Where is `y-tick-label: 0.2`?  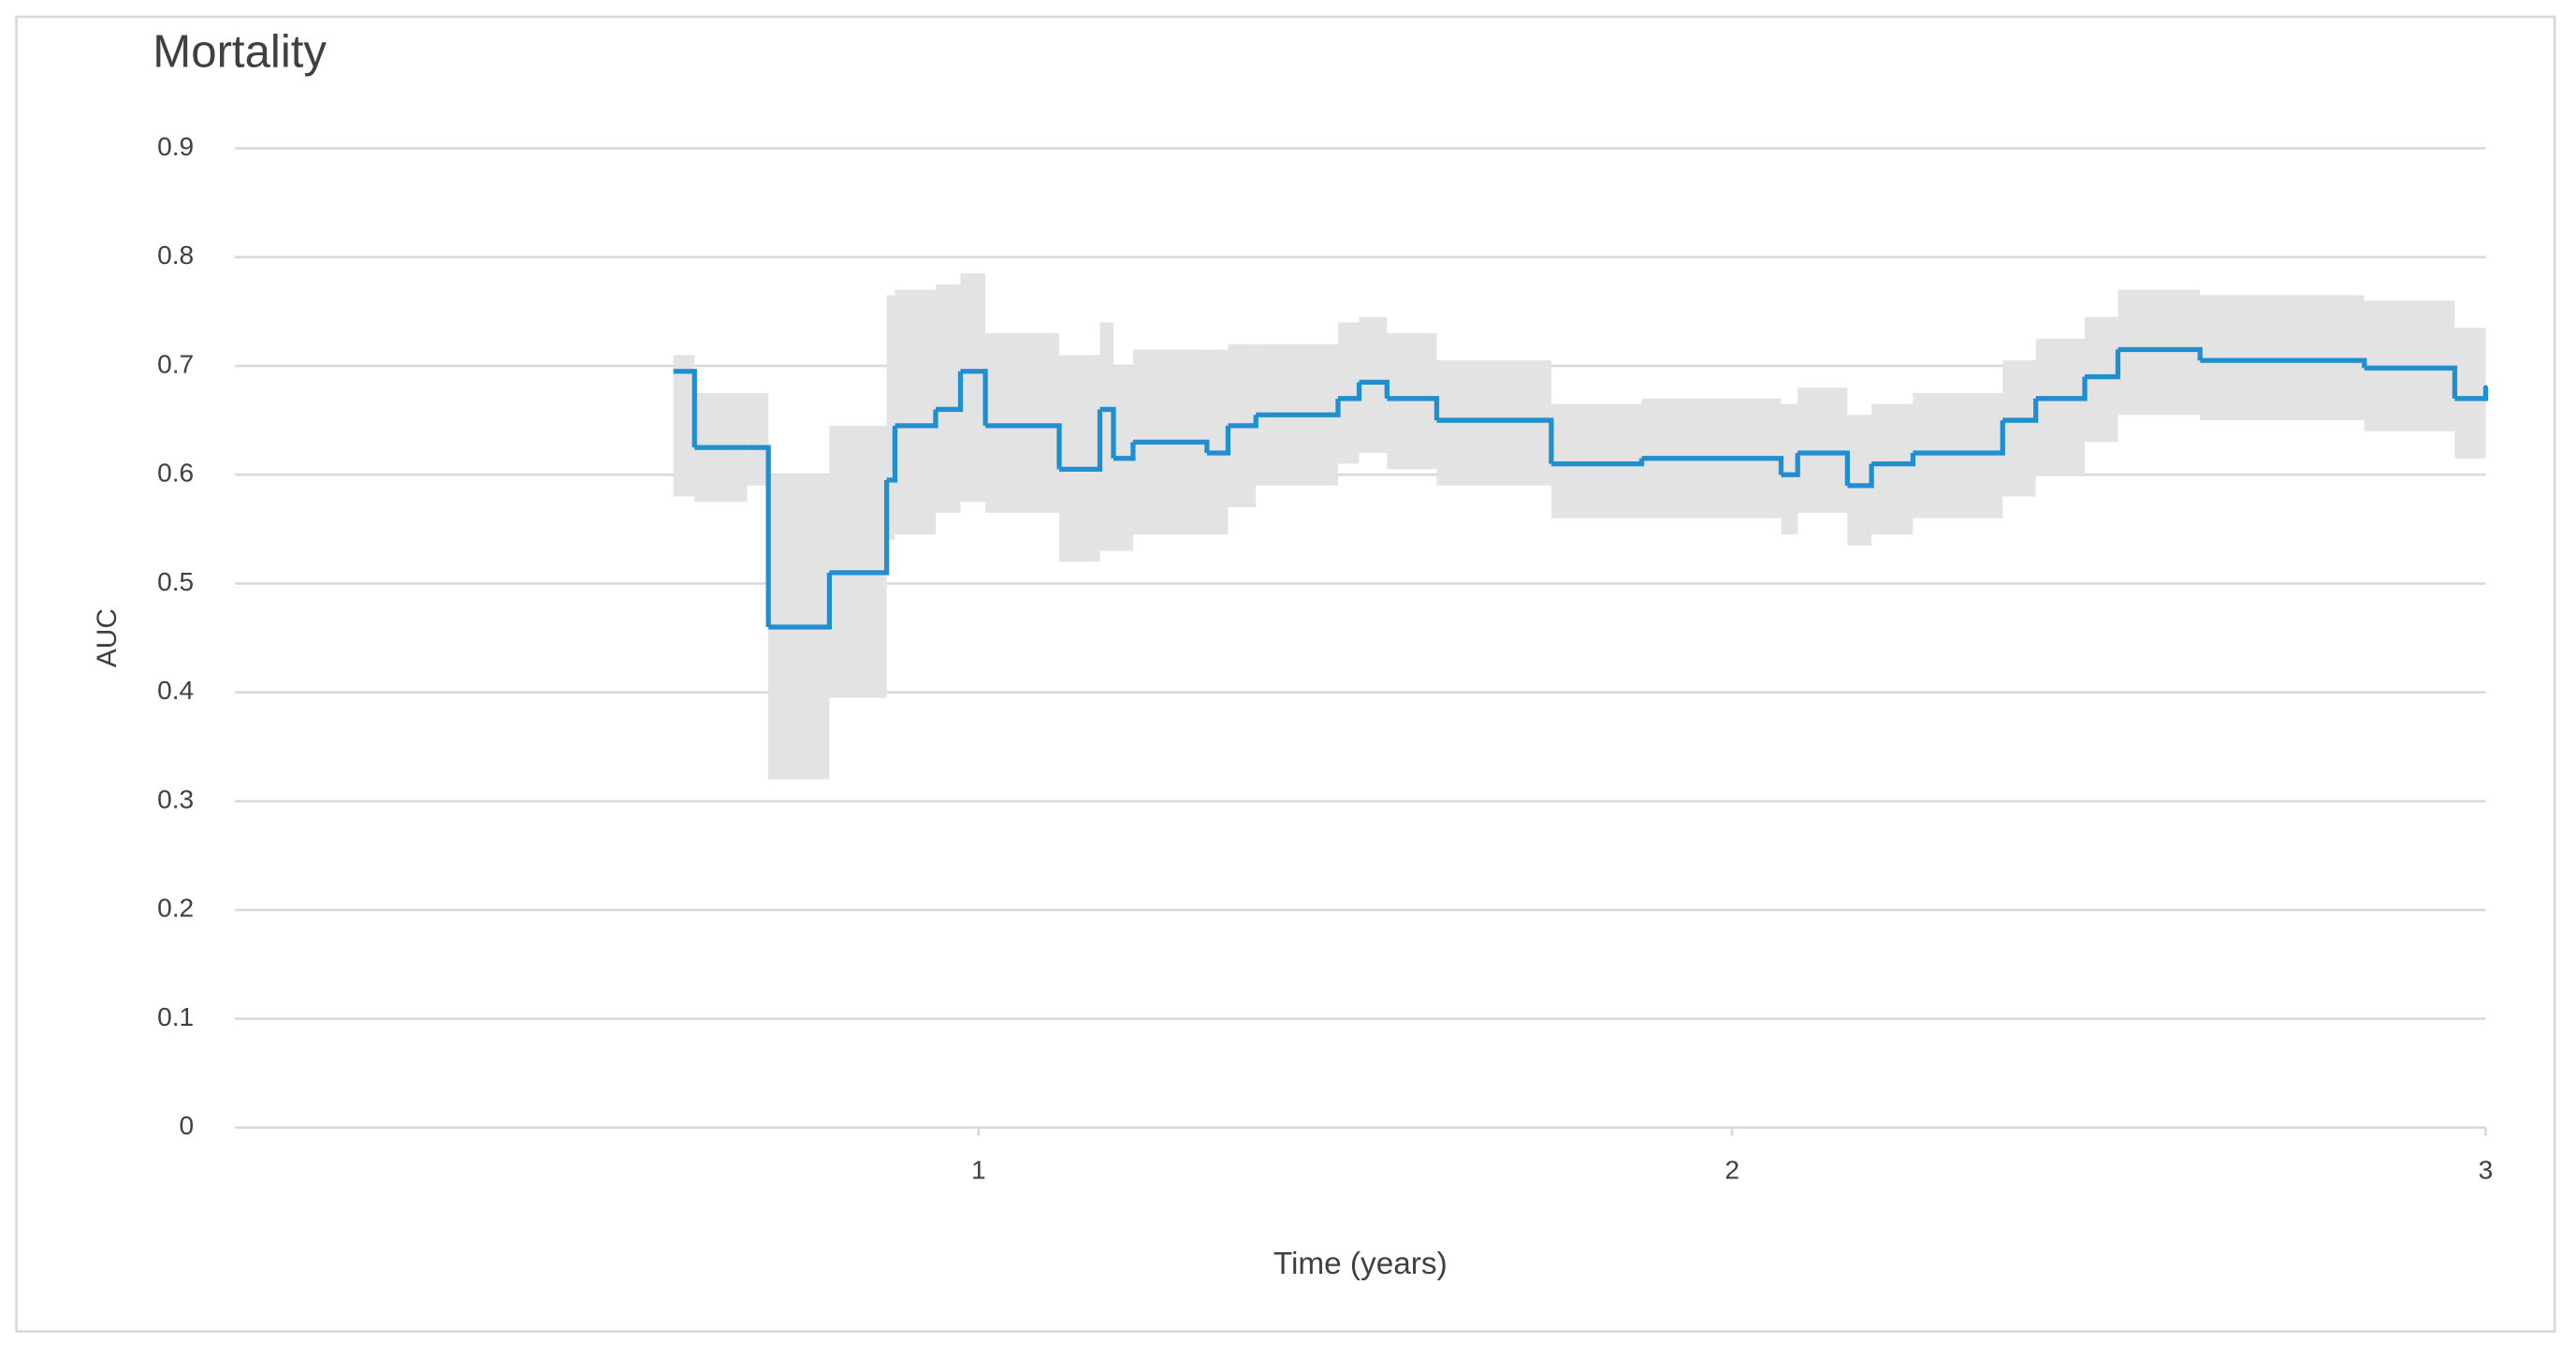 y-tick-label: 0.2 is located at coordinates (175, 908).